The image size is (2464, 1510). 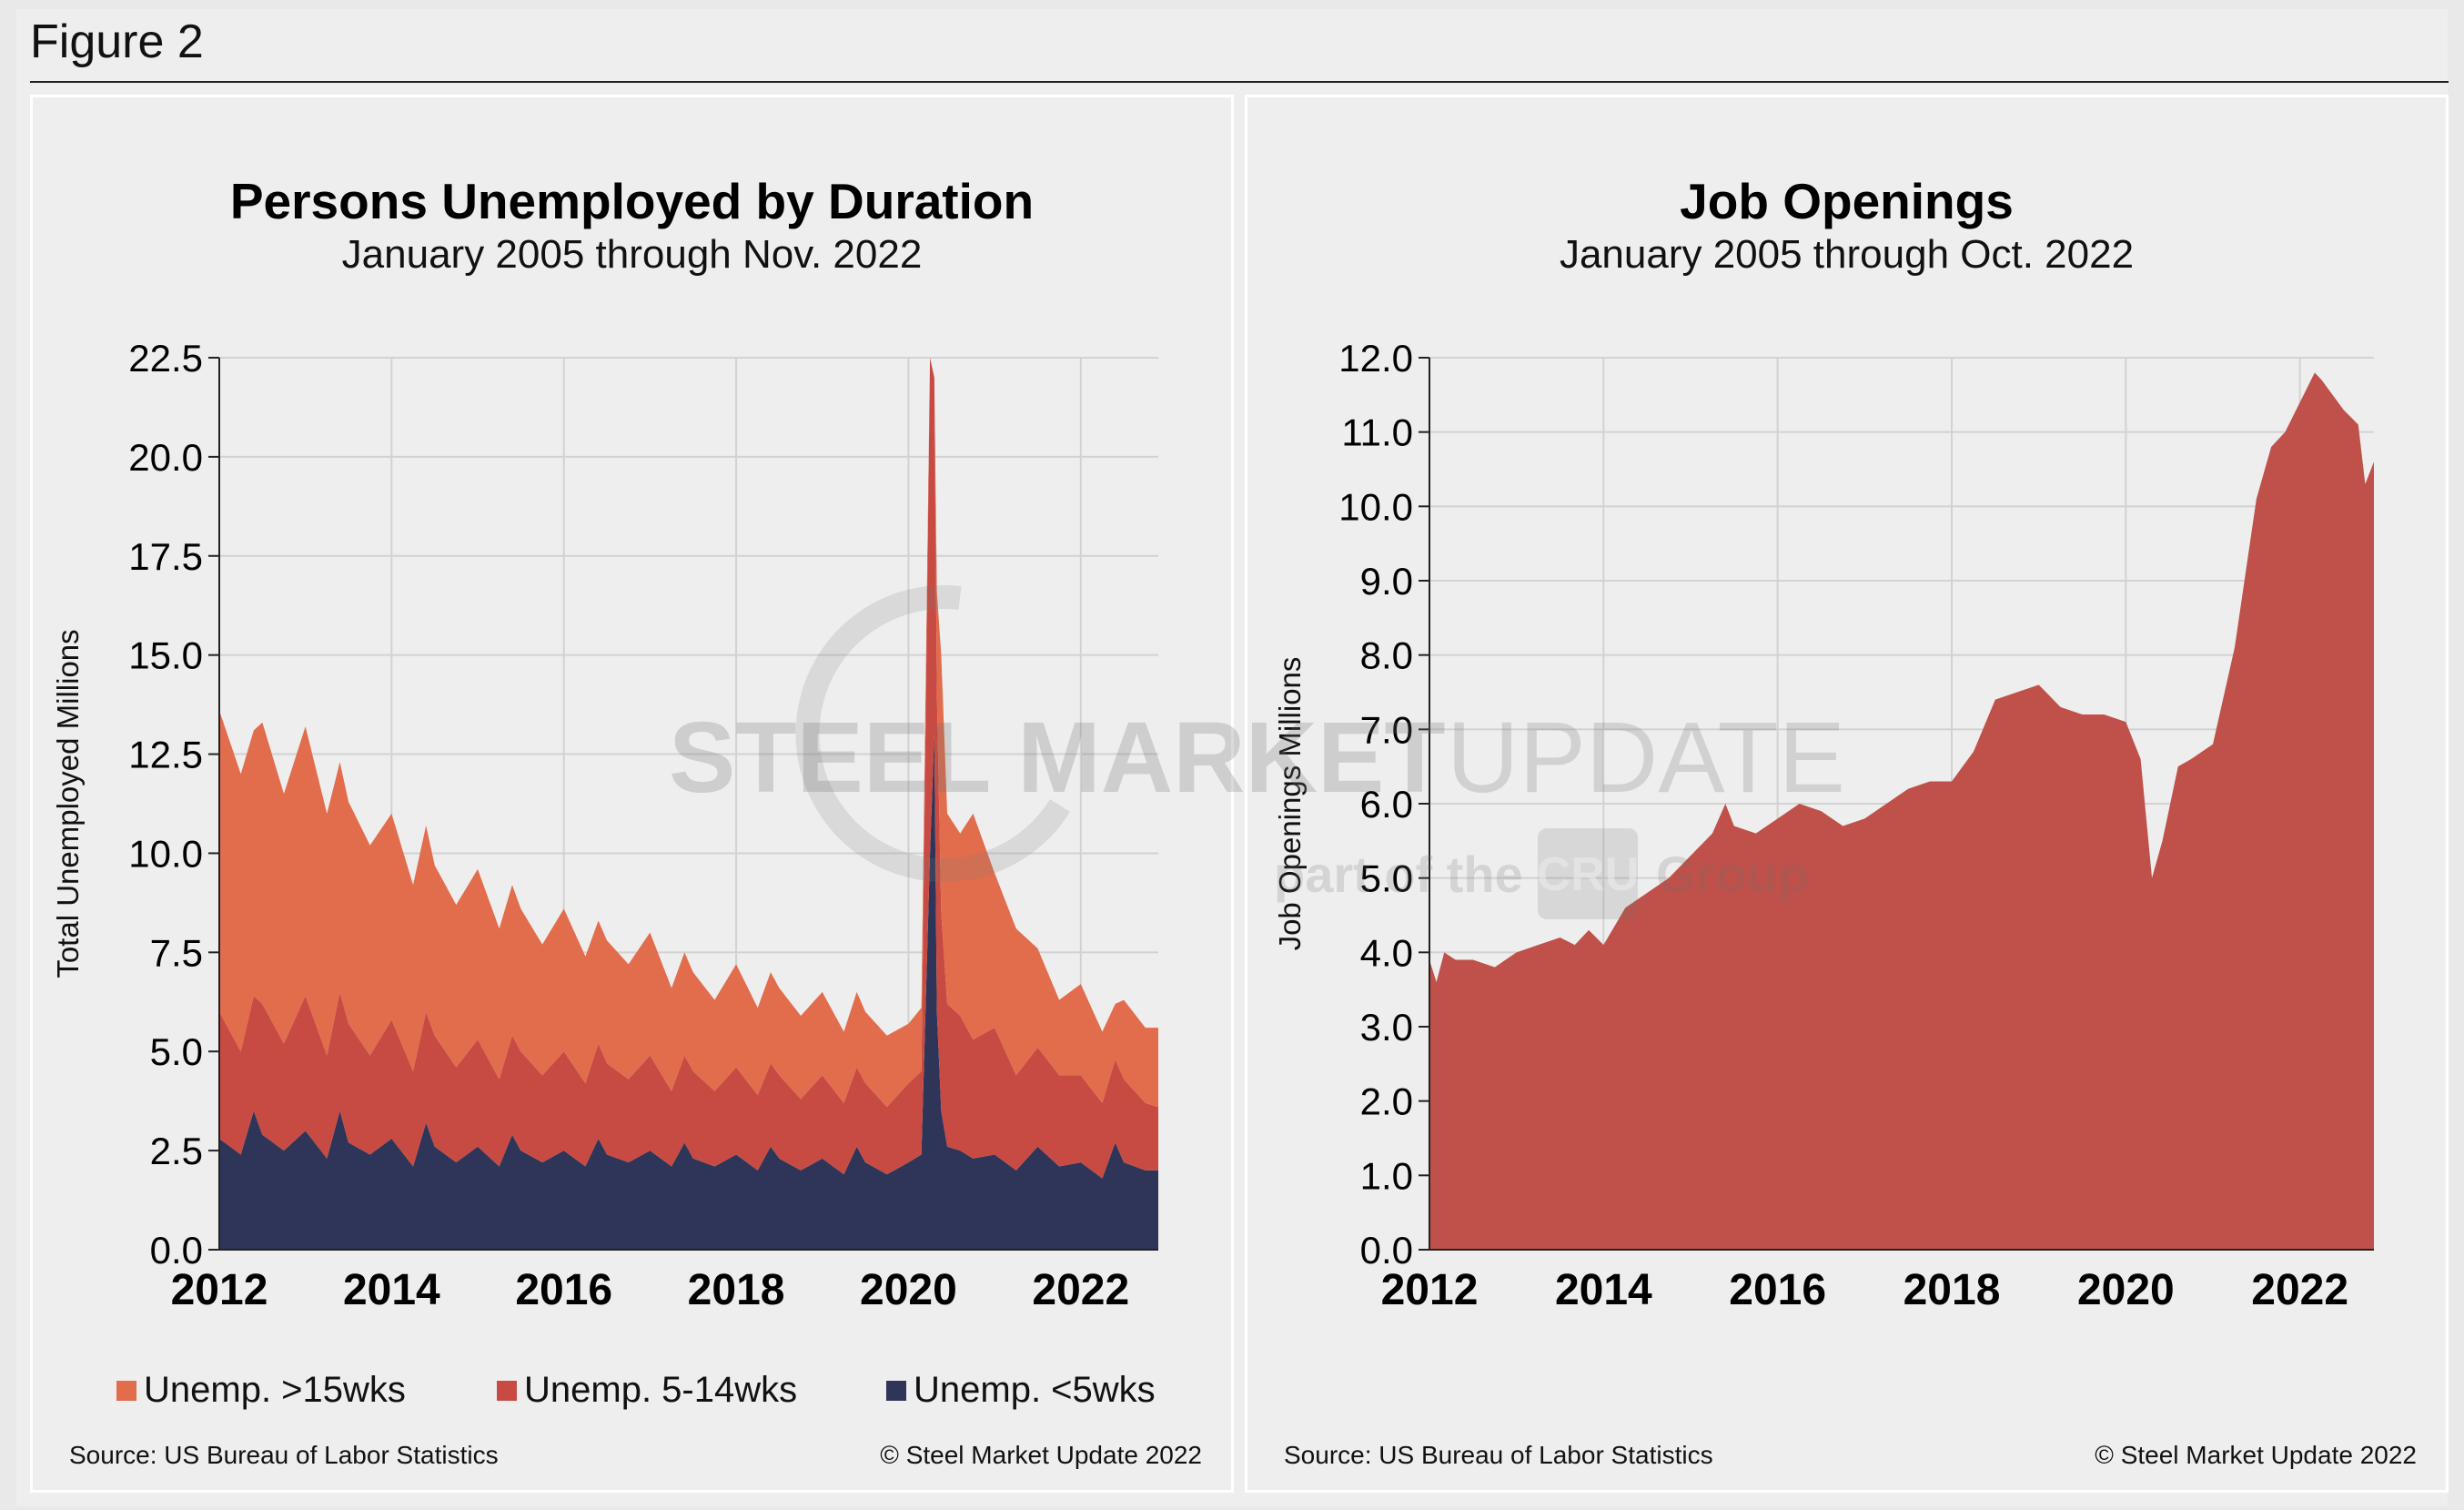 I want to click on y-tick-label: 15.0, so click(x=165, y=656).